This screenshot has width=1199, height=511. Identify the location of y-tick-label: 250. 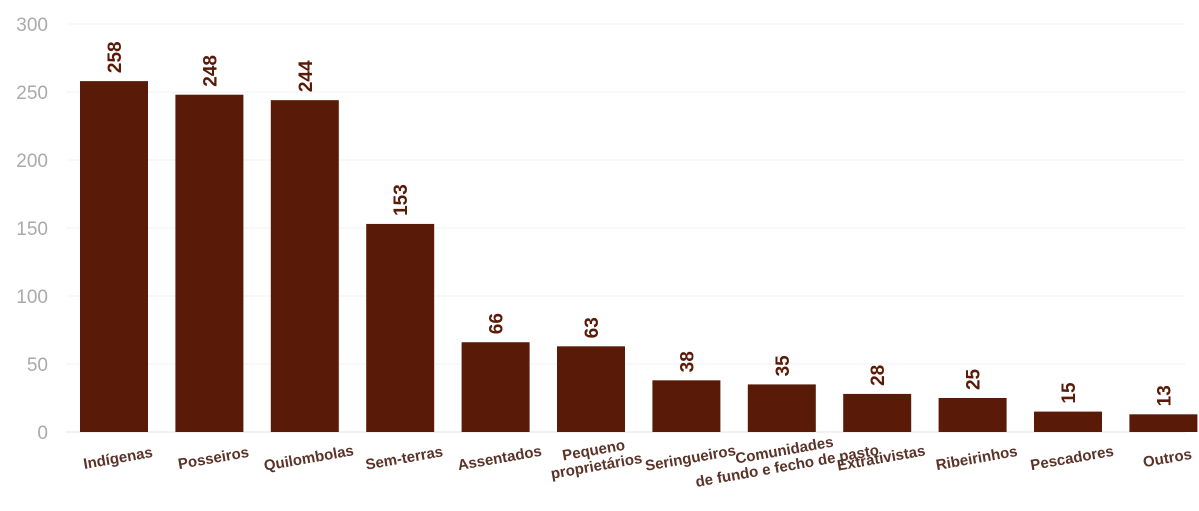
(32, 93).